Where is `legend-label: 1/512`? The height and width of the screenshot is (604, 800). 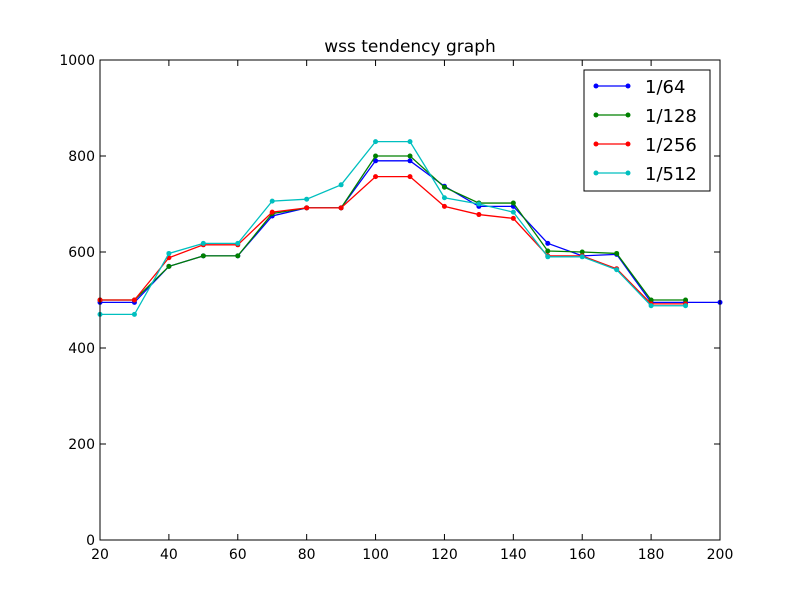
legend-label: 1/512 is located at coordinates (671, 174).